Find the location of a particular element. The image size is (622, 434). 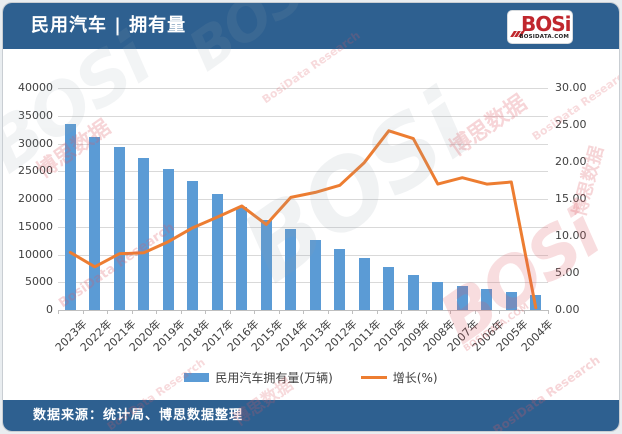

page-title: 民用汽车 | 拥有量 is located at coordinates (109, 25).